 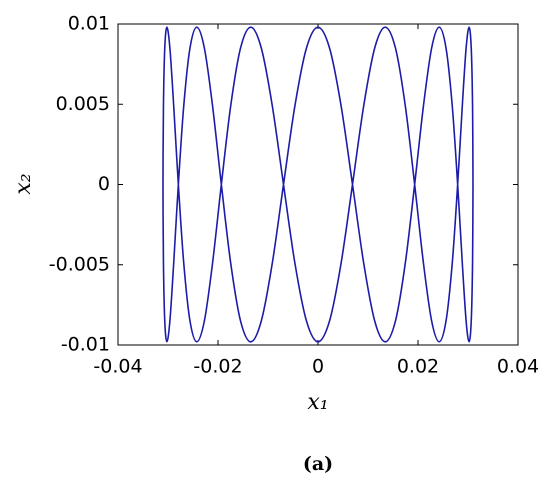 What do you see at coordinates (217, 367) in the screenshot?
I see `x-tick-label: -0.02` at bounding box center [217, 367].